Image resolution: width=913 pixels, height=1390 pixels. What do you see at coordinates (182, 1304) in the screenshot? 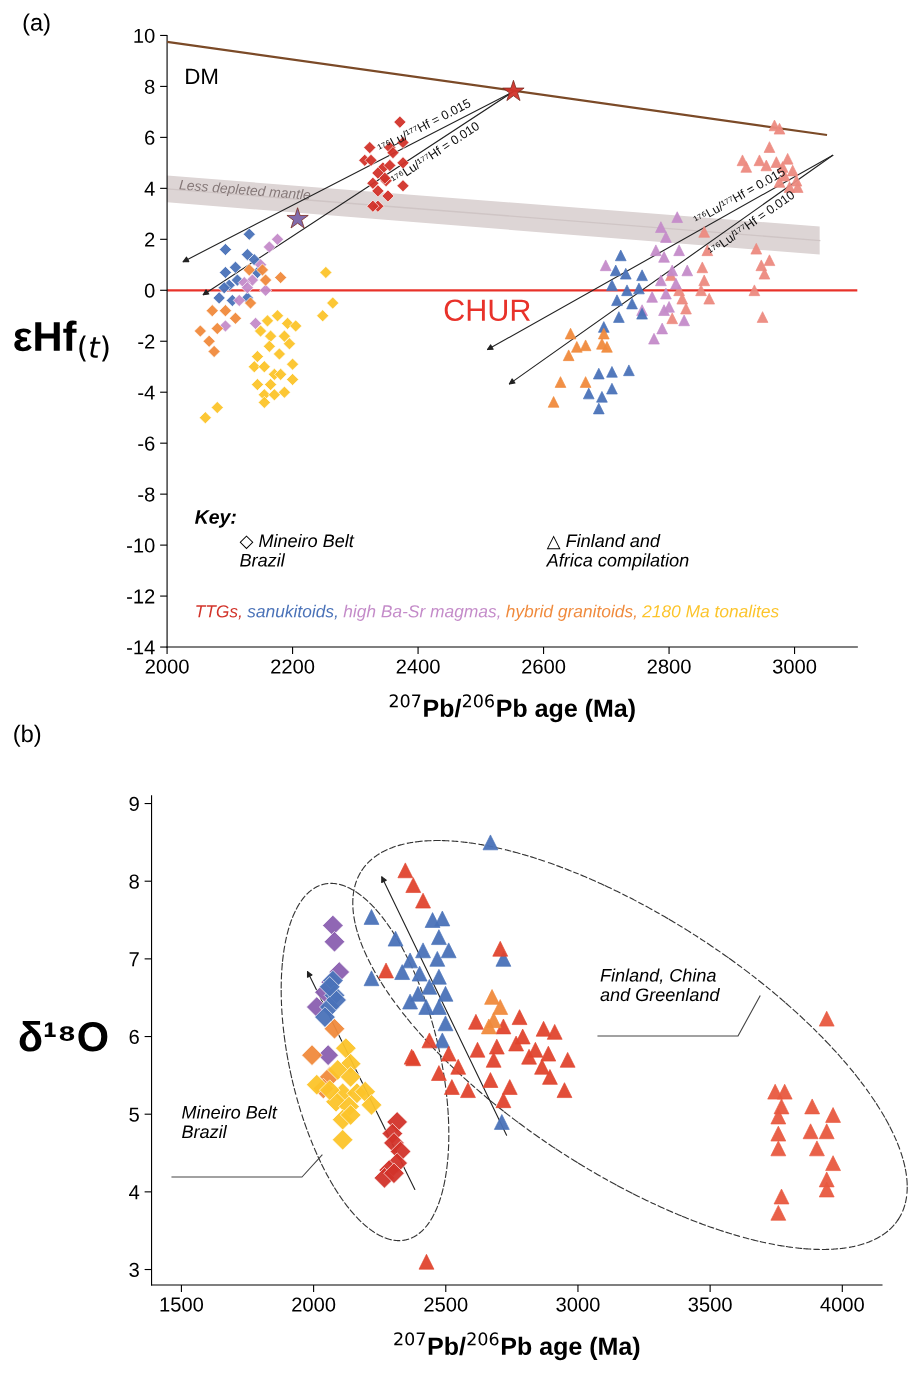
I see `x-tick-label: 1500` at bounding box center [182, 1304].